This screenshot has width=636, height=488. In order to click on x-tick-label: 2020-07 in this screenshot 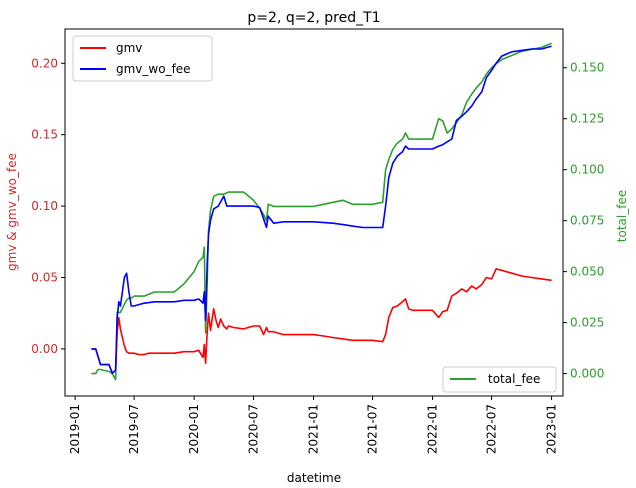, I will do `click(254, 429)`.